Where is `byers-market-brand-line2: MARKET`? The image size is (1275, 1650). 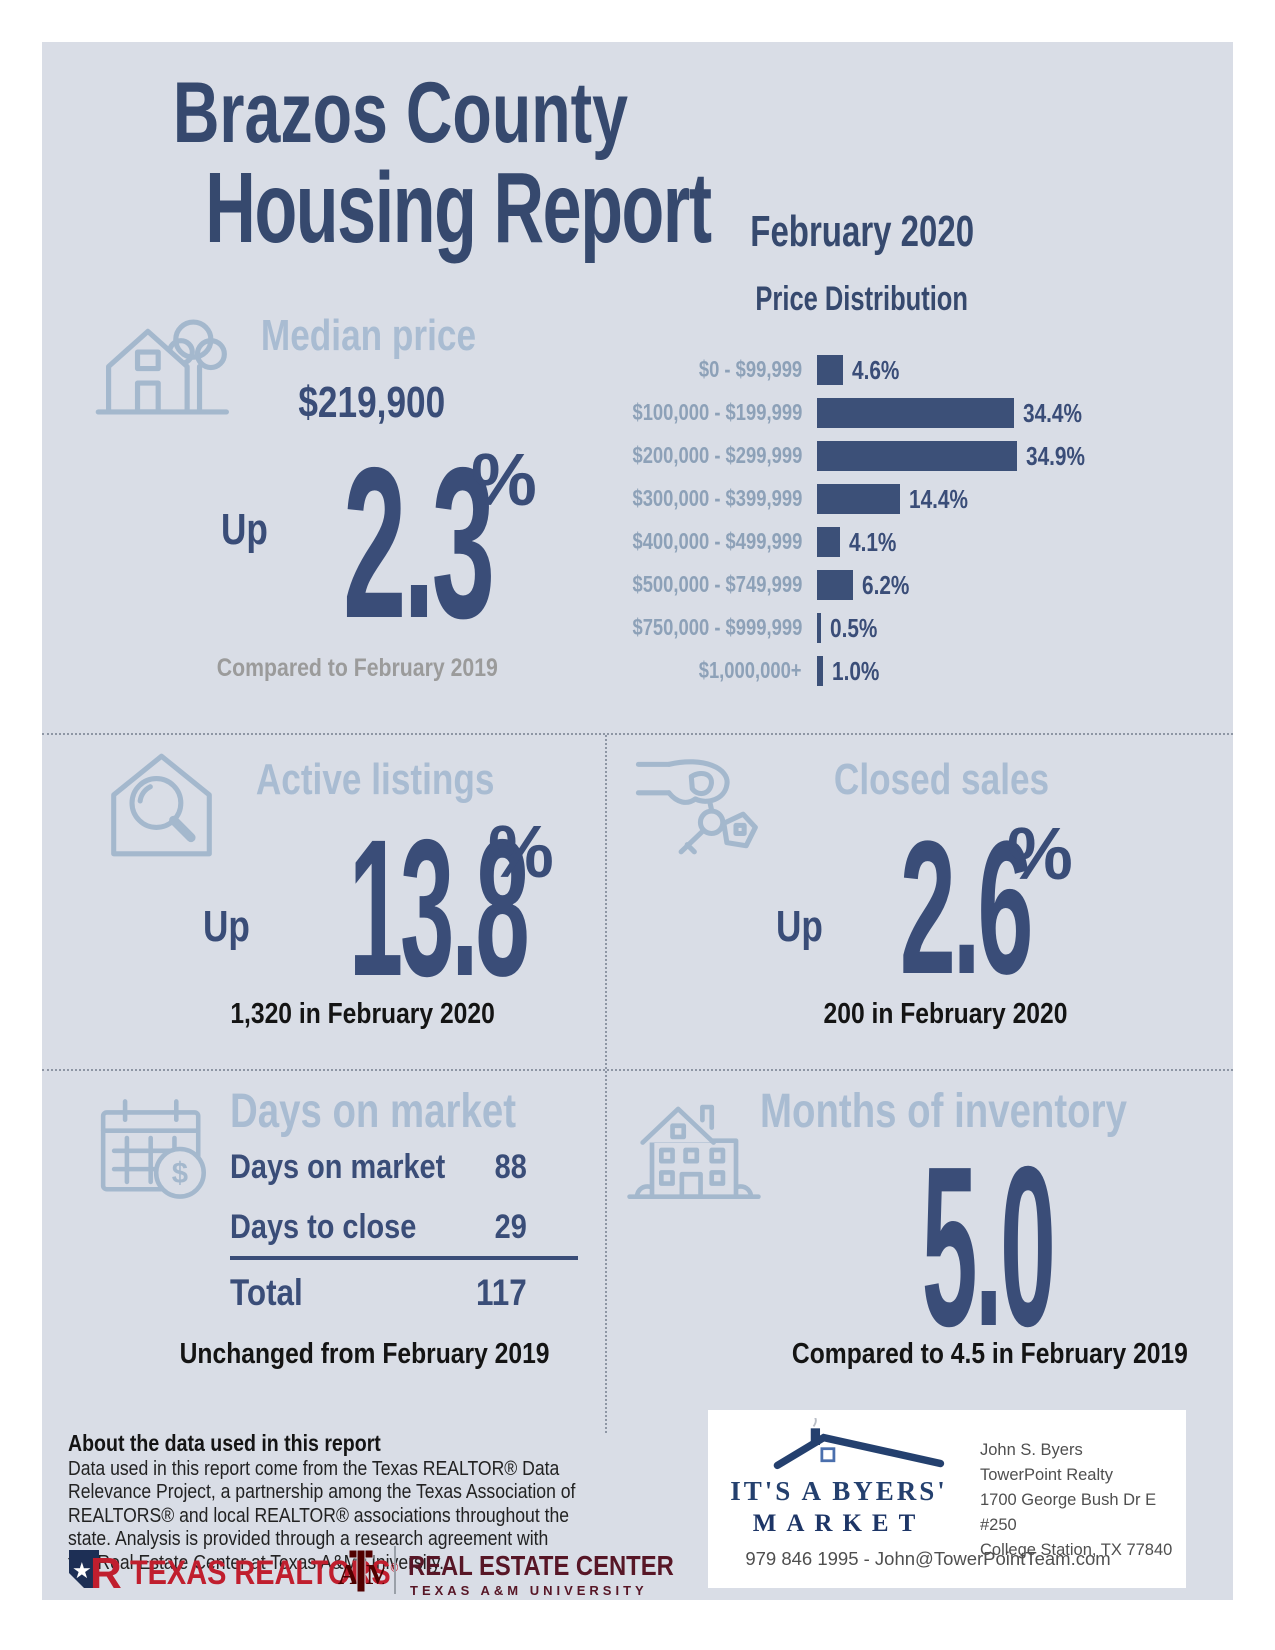 byers-market-brand-line2: MARKET is located at coordinates (839, 1523).